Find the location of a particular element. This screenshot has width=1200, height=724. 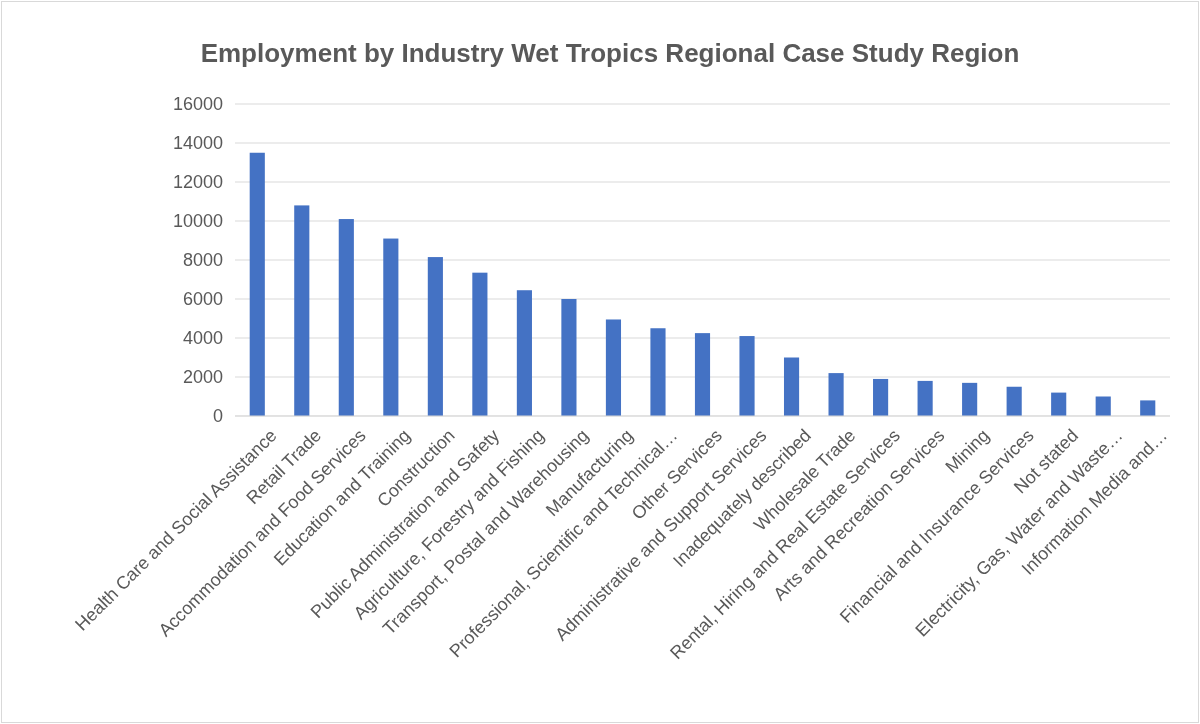

y-tick-label: 2000 is located at coordinates (202, 377).